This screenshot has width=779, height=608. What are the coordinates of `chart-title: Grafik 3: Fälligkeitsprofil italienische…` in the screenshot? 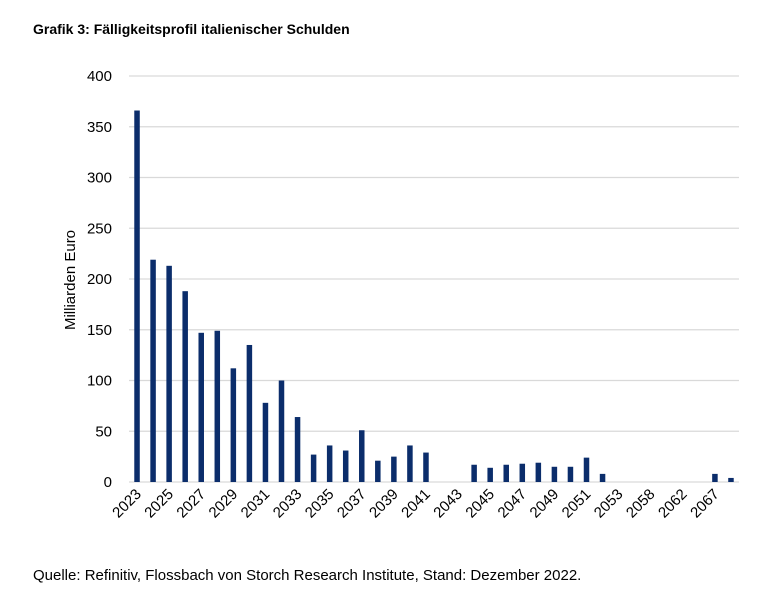 It's located at (191, 29).